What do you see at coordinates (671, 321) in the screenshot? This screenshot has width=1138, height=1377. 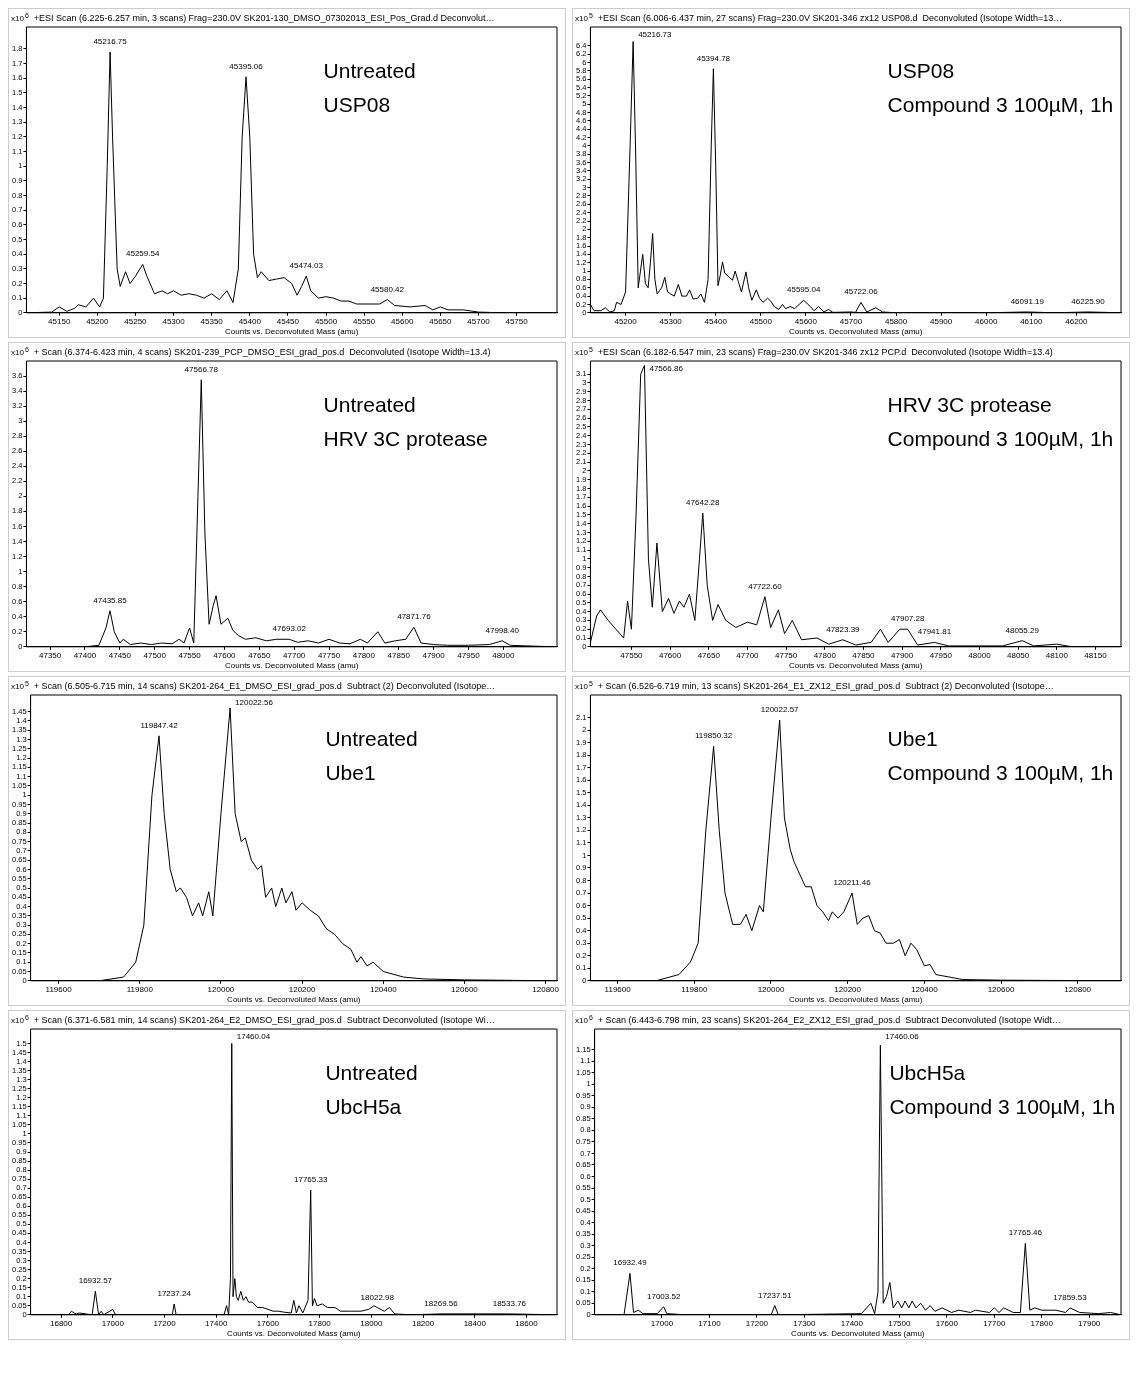 I see `x-tick-label: 45300` at bounding box center [671, 321].